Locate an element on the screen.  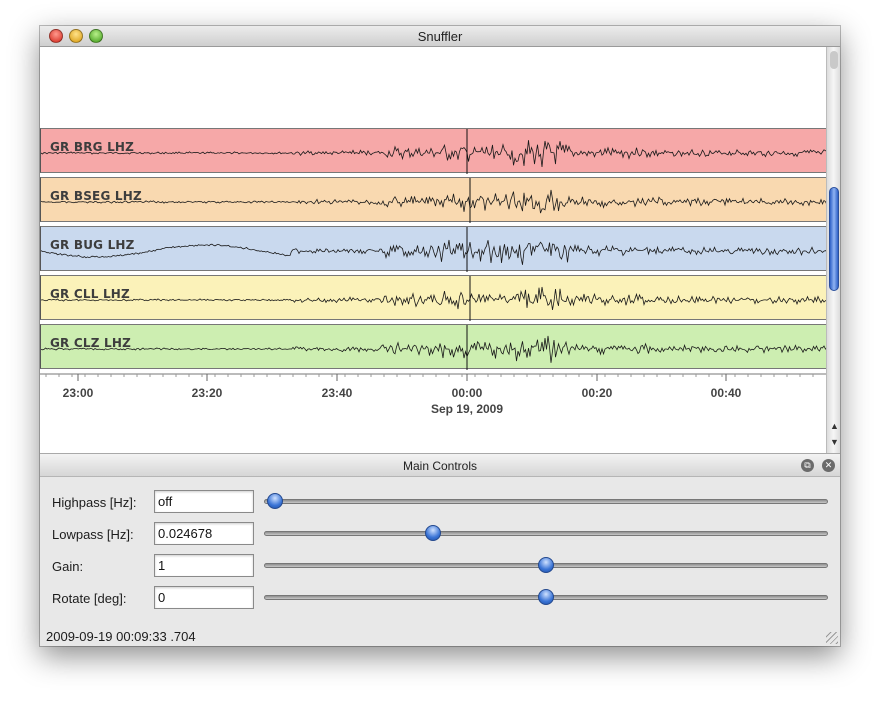
gain-slider-knob is located at coordinates (546, 565).